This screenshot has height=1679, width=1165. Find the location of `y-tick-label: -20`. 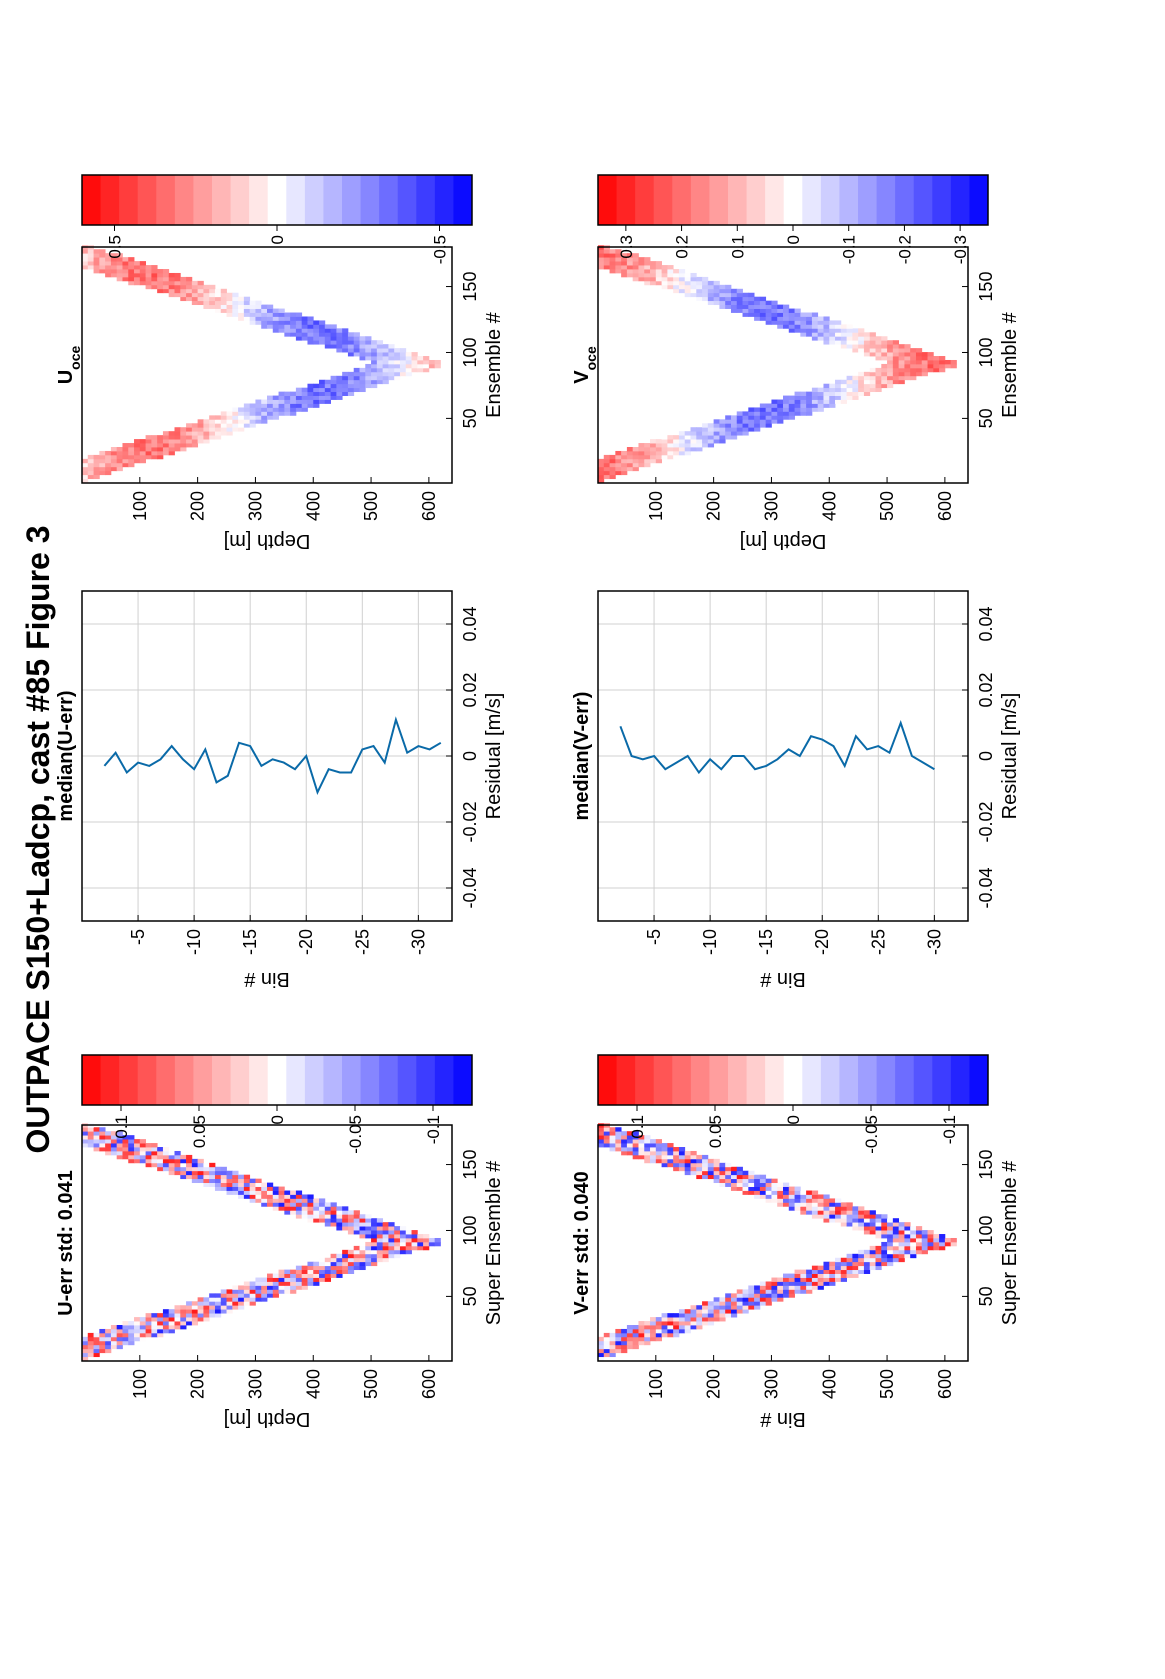

y-tick-label: -20 is located at coordinates (822, 942).